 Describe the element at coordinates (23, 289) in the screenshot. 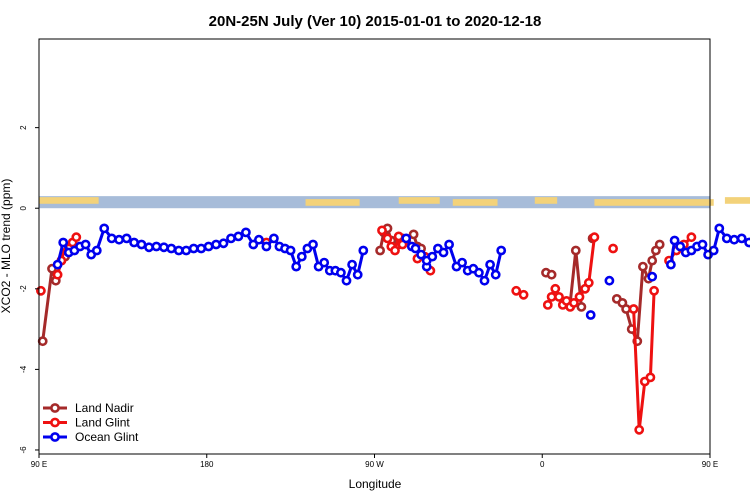

I see `y-tick-label: -2` at that location.